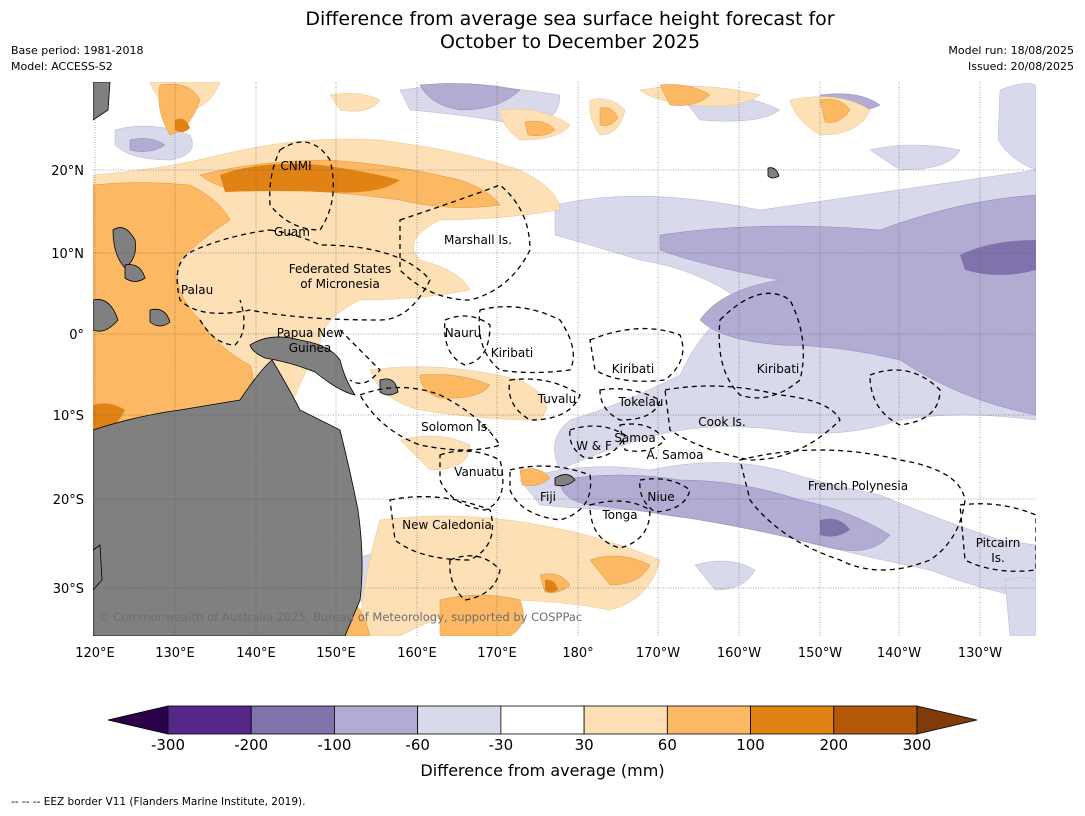  Describe the element at coordinates (1011, 50) in the screenshot. I see `model-run: Model run: 18/08/2025` at that location.